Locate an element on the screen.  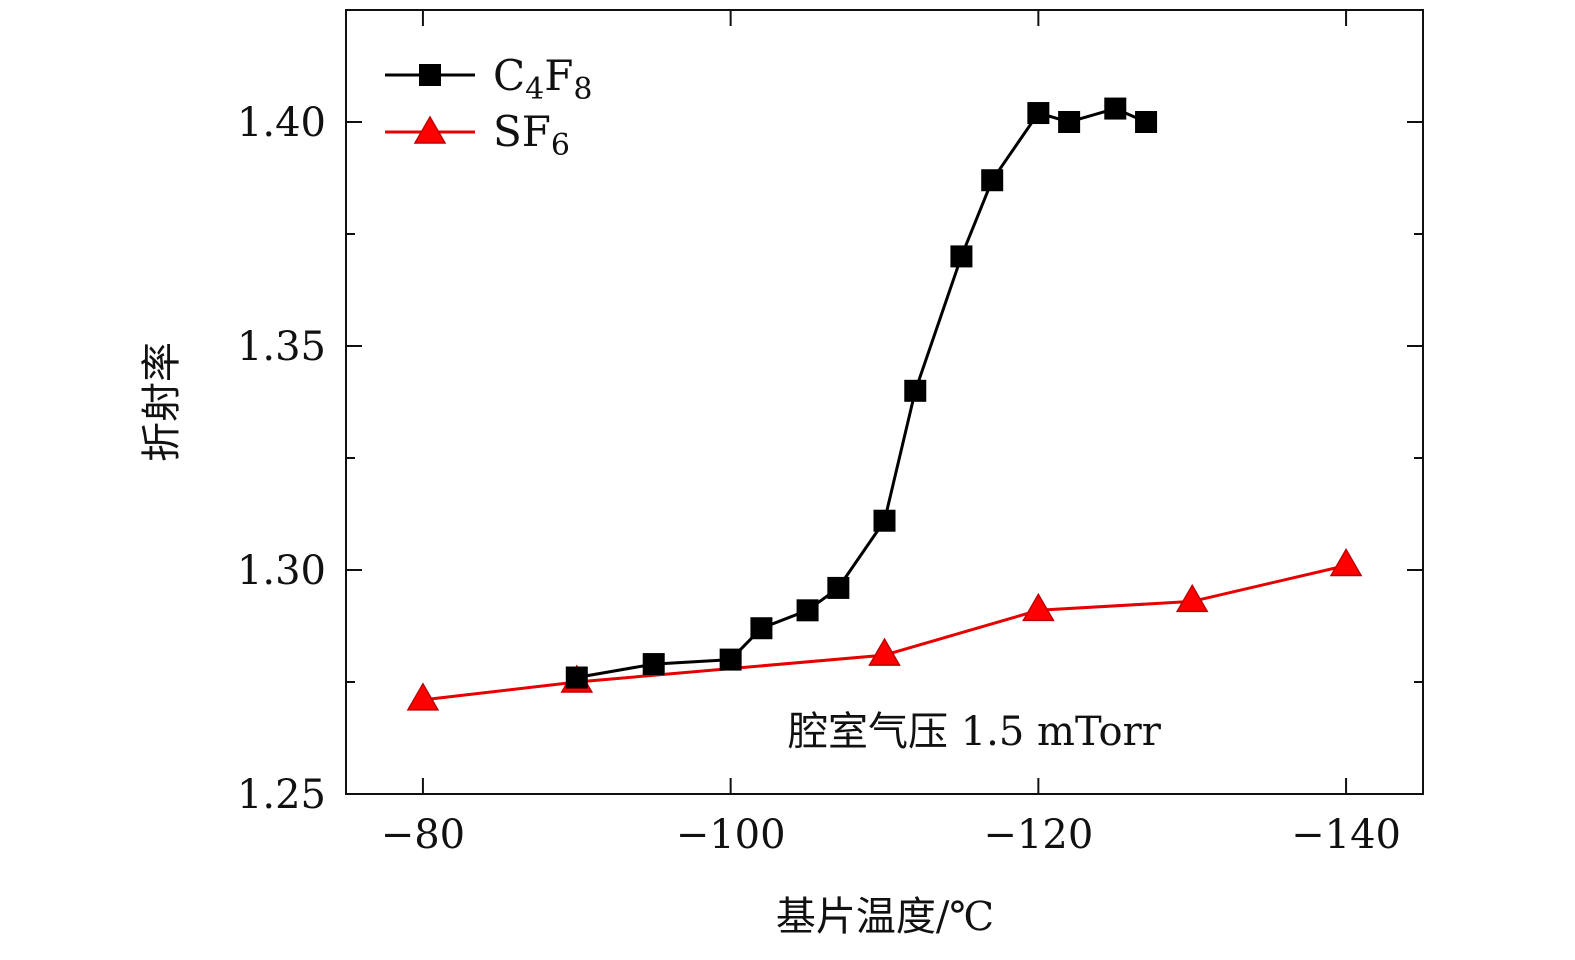
legend-sf6-part-sf: SF is located at coordinates (522, 131).